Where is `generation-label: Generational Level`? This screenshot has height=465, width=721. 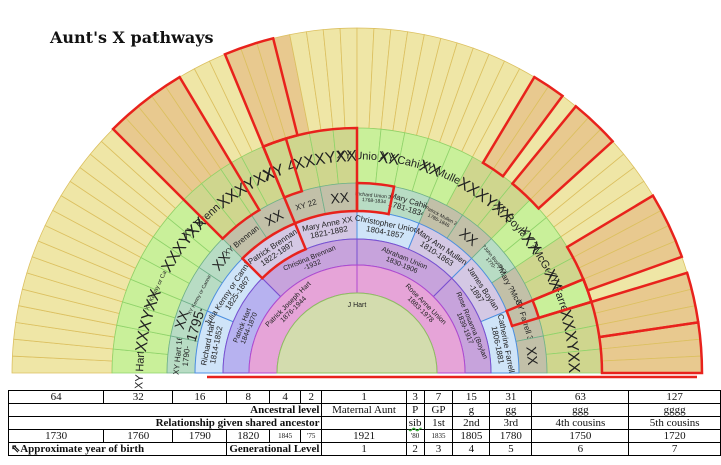 generation-label: Generational Level is located at coordinates (274, 449).